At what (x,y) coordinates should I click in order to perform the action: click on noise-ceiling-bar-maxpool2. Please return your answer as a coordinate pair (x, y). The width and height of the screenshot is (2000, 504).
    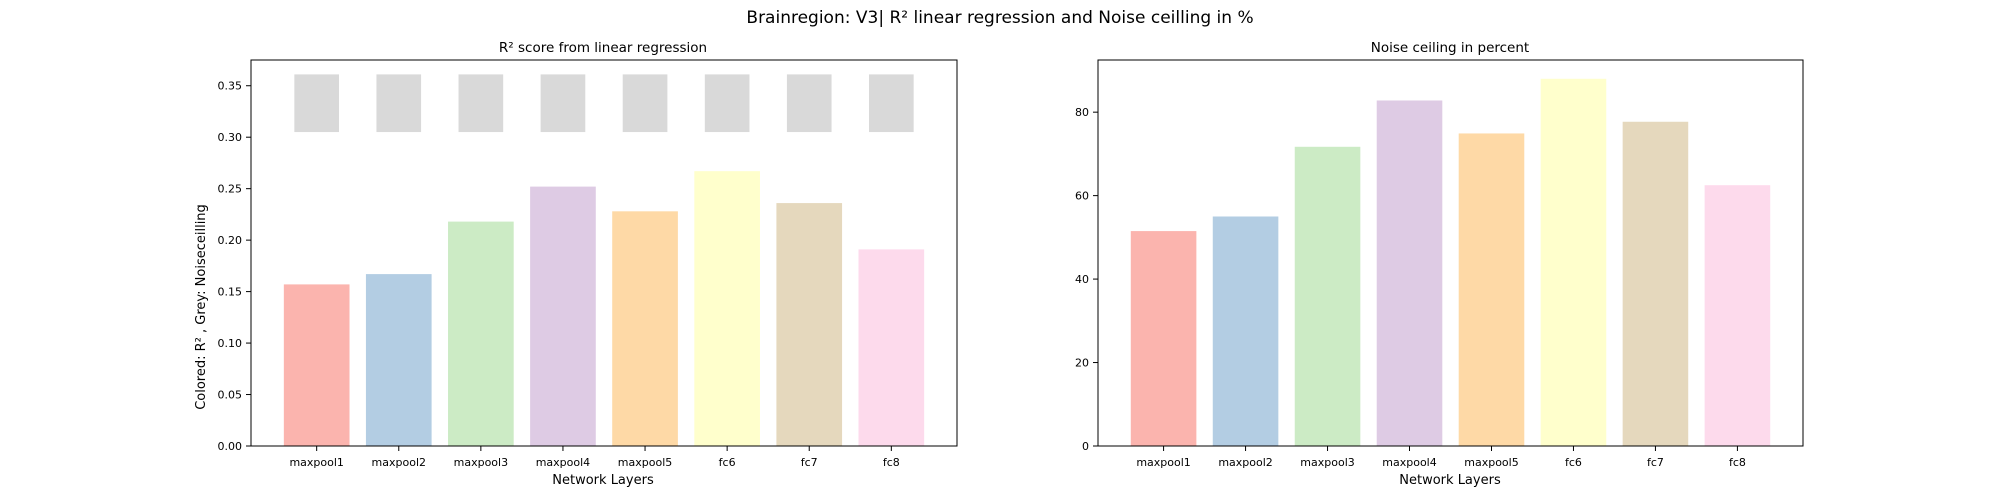
    Looking at the image, I should click on (1245, 331).